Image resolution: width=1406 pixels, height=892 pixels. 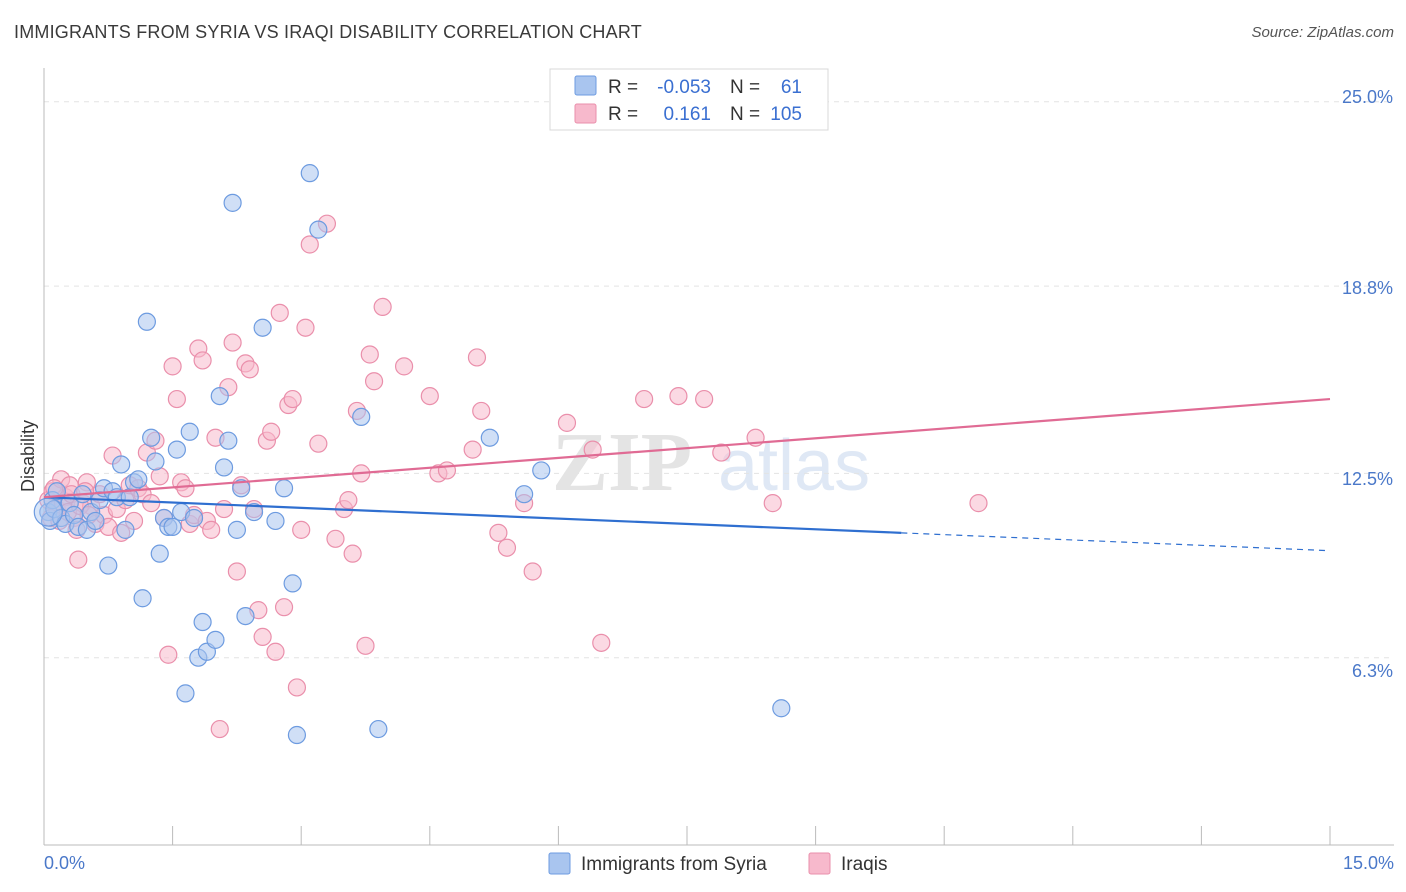 What do you see at coordinates (687, 448) in the screenshot?
I see `iraqis-trend-line` at bounding box center [687, 448].